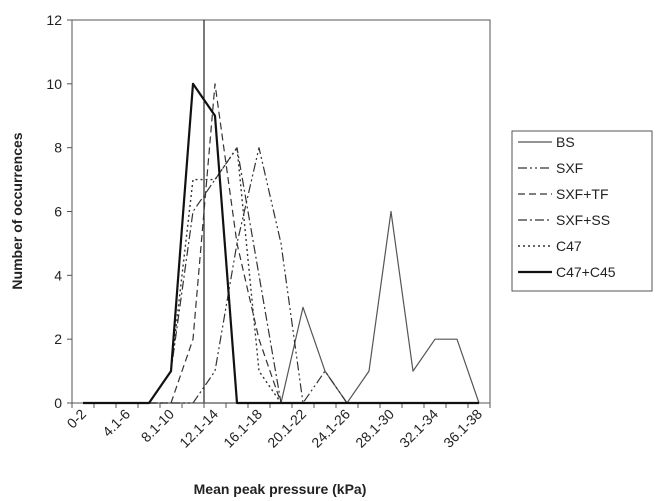 This screenshot has width=657, height=501. Describe the element at coordinates (330, 428) in the screenshot. I see `x-tick-label: 24.1-26` at that location.